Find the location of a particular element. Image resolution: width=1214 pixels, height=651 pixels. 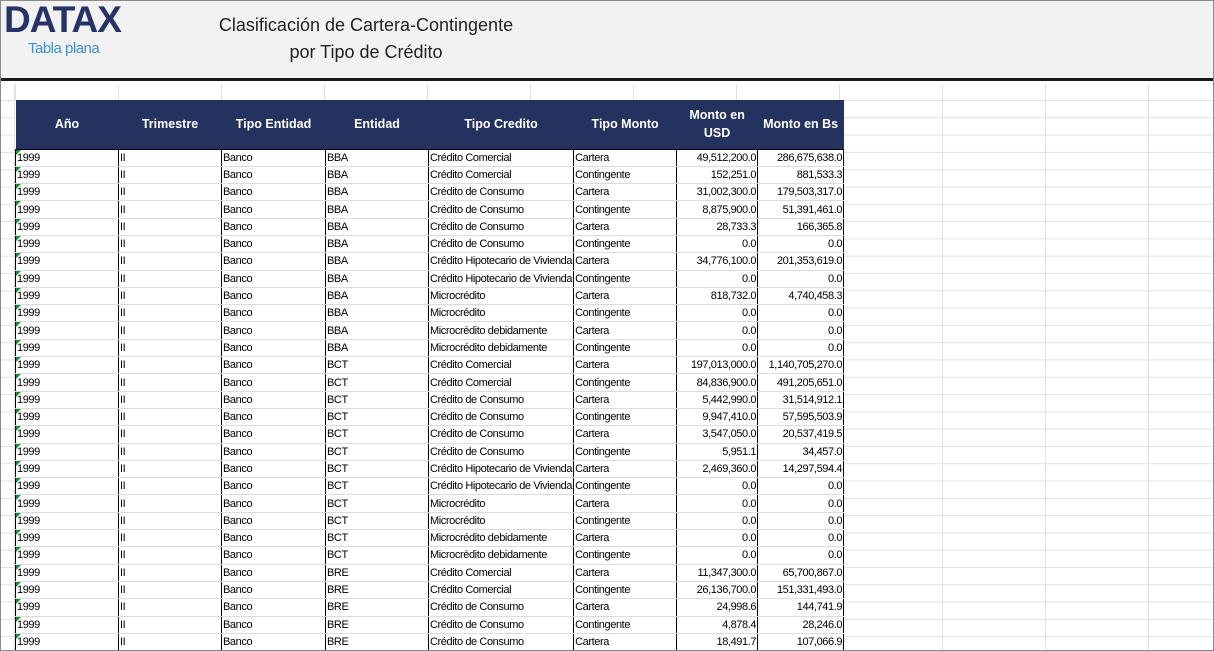

column-header-entity-type: Tipo Entidad is located at coordinates (273, 124).